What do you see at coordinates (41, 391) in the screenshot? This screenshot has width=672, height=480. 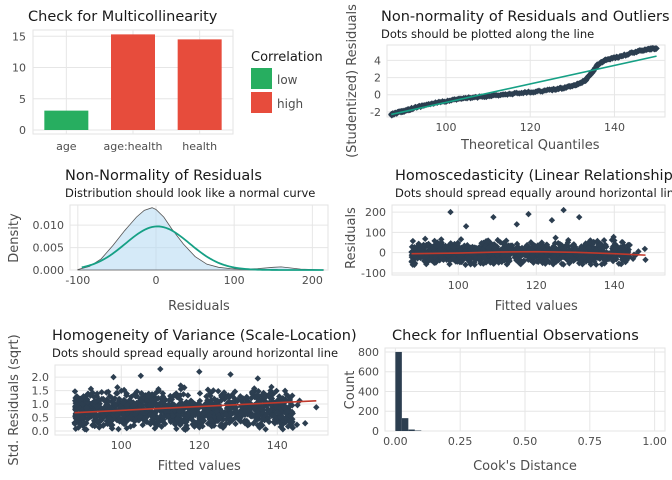 I see `y-tick-label: 1.5` at bounding box center [41, 391].